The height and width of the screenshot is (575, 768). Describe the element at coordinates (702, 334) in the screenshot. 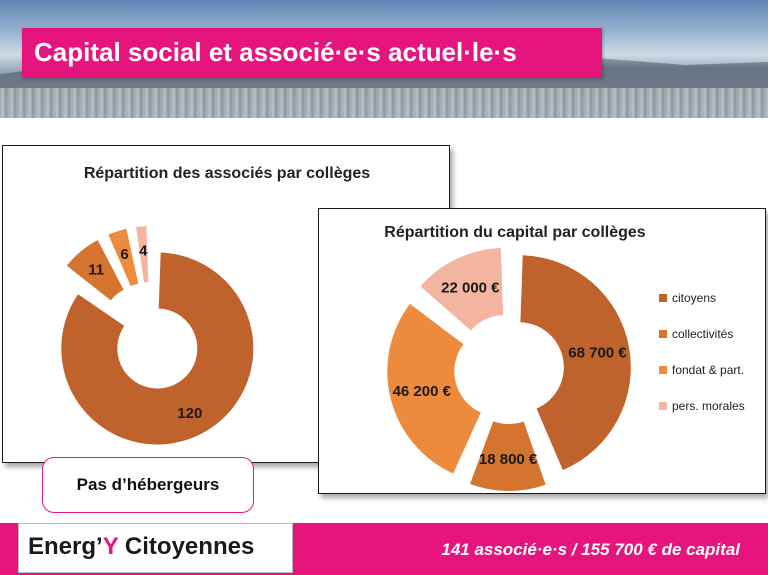

I see `legend-label: collectivités` at that location.